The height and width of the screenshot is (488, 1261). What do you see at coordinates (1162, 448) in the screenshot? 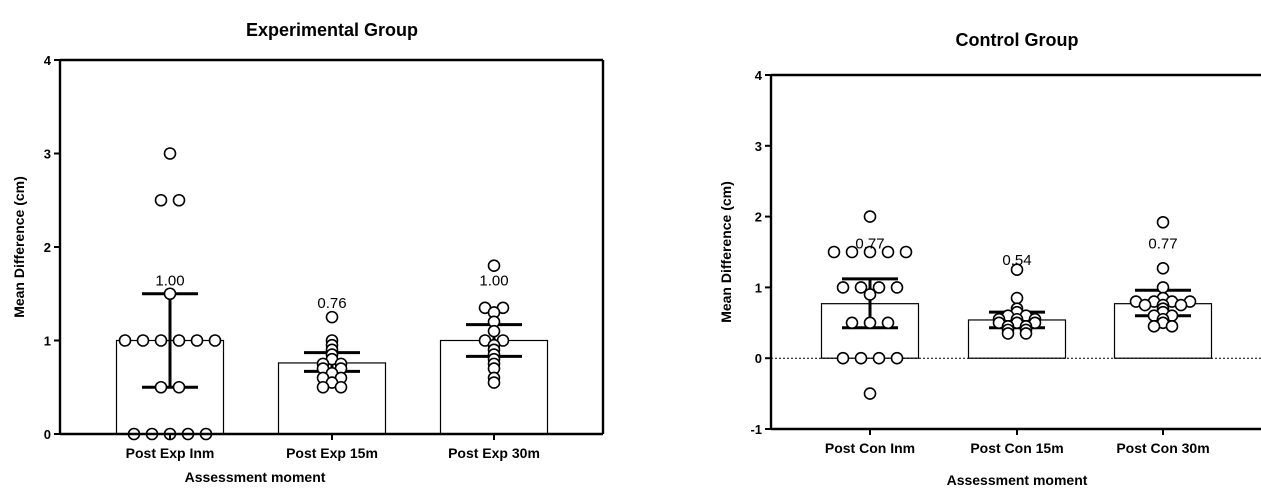
I see `category-label: Post Con 30m` at bounding box center [1162, 448].